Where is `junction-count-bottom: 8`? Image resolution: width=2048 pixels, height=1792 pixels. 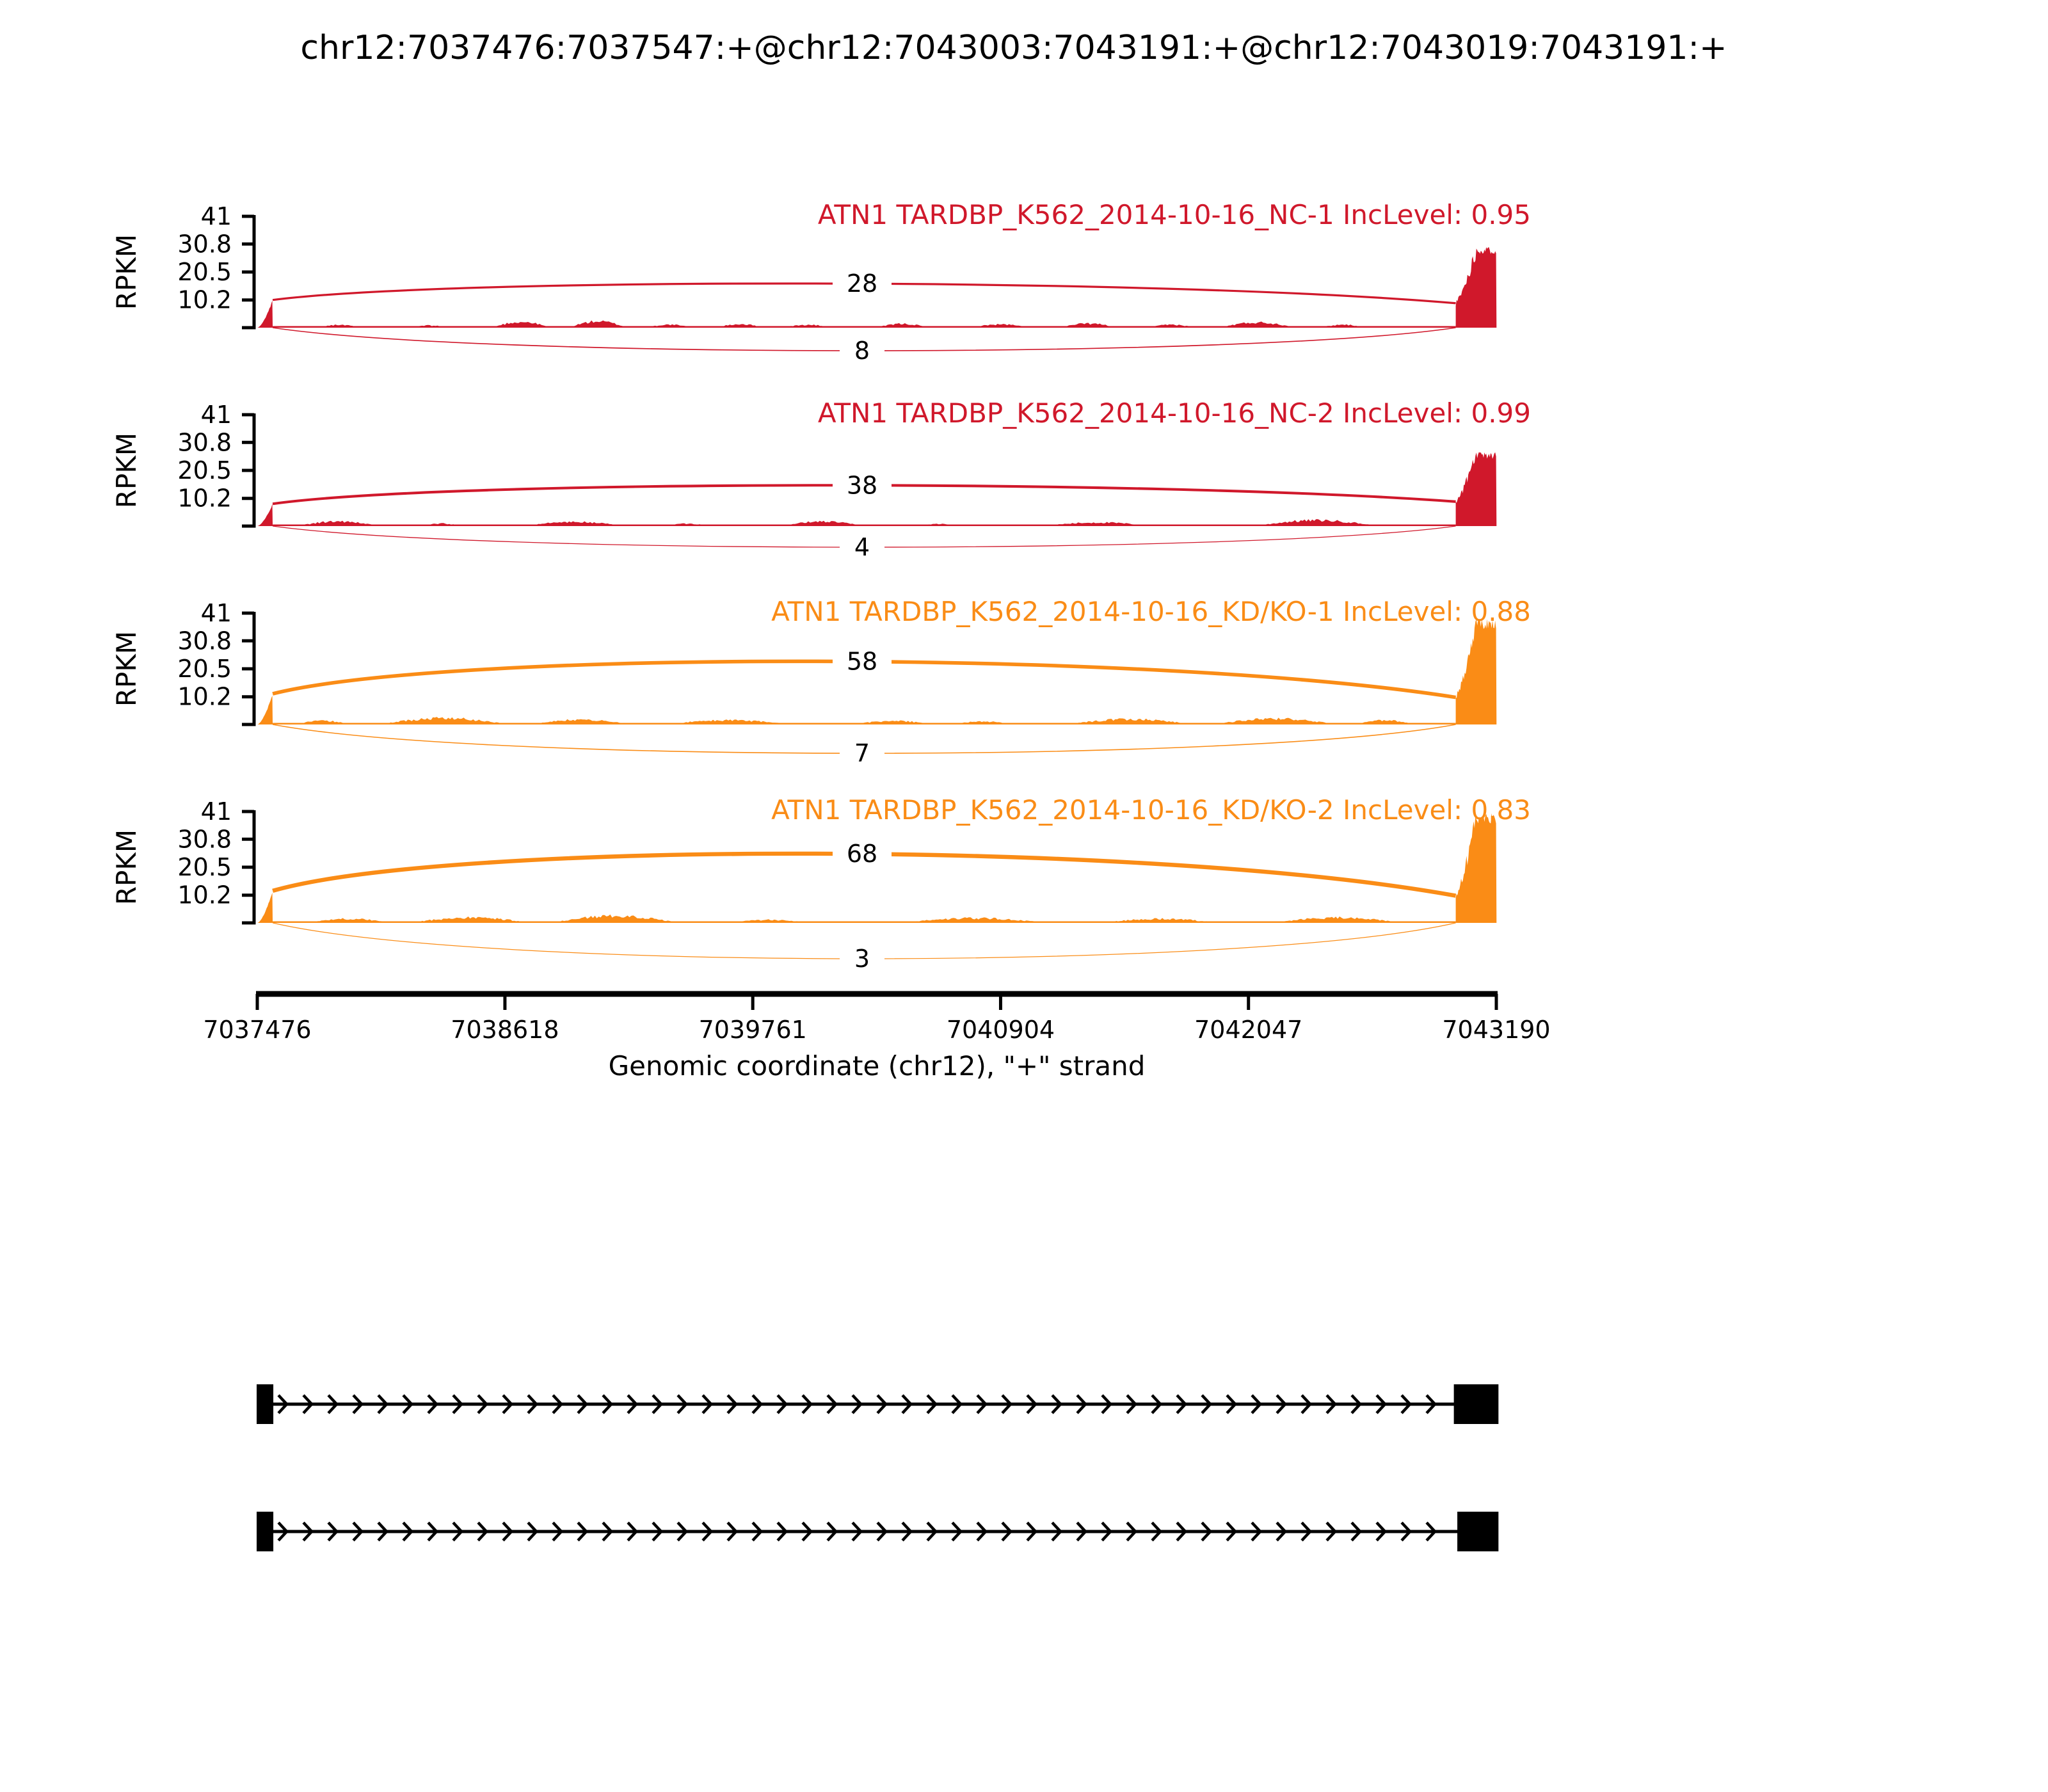 junction-count-bottom: 8 is located at coordinates (862, 351).